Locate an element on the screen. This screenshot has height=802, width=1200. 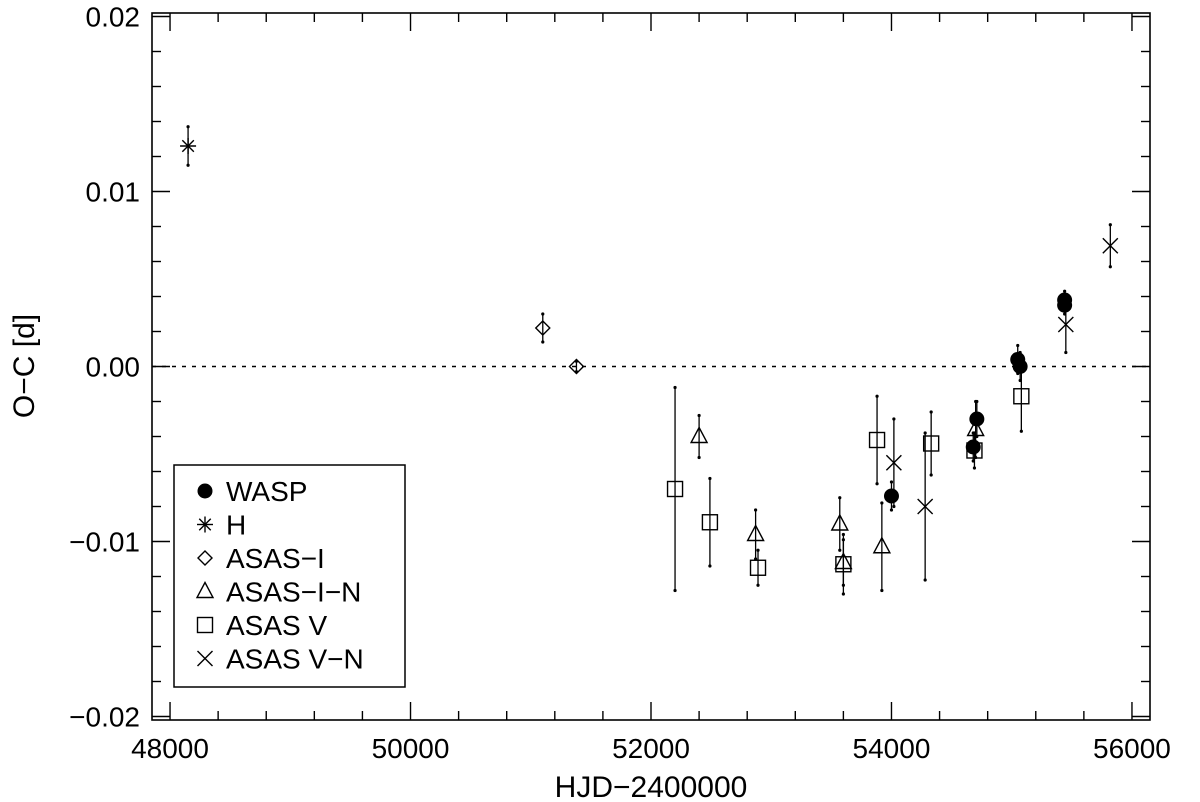
legend-label: ASAS V−N is located at coordinates (295, 659).